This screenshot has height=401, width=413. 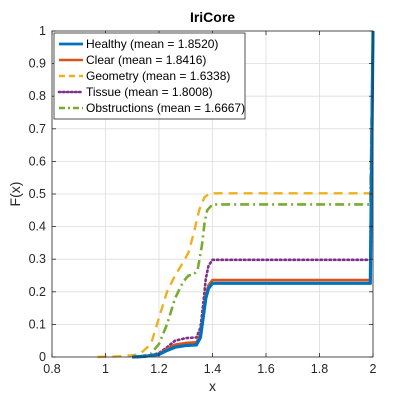 What do you see at coordinates (37, 259) in the screenshot?
I see `y-tick-label: 0.3` at bounding box center [37, 259].